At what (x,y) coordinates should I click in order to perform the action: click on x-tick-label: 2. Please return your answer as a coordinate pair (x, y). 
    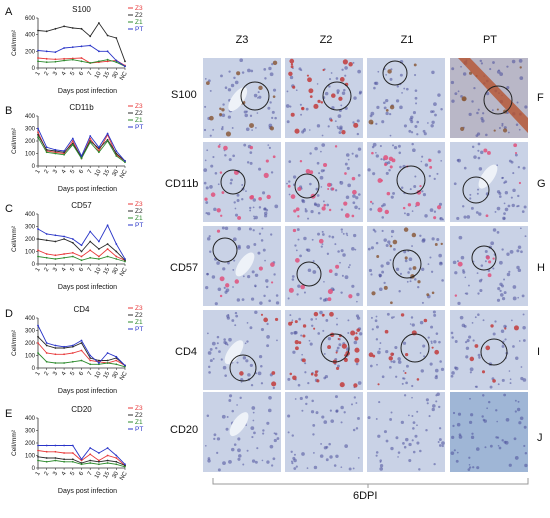
    Looking at the image, I should click on (47, 171).